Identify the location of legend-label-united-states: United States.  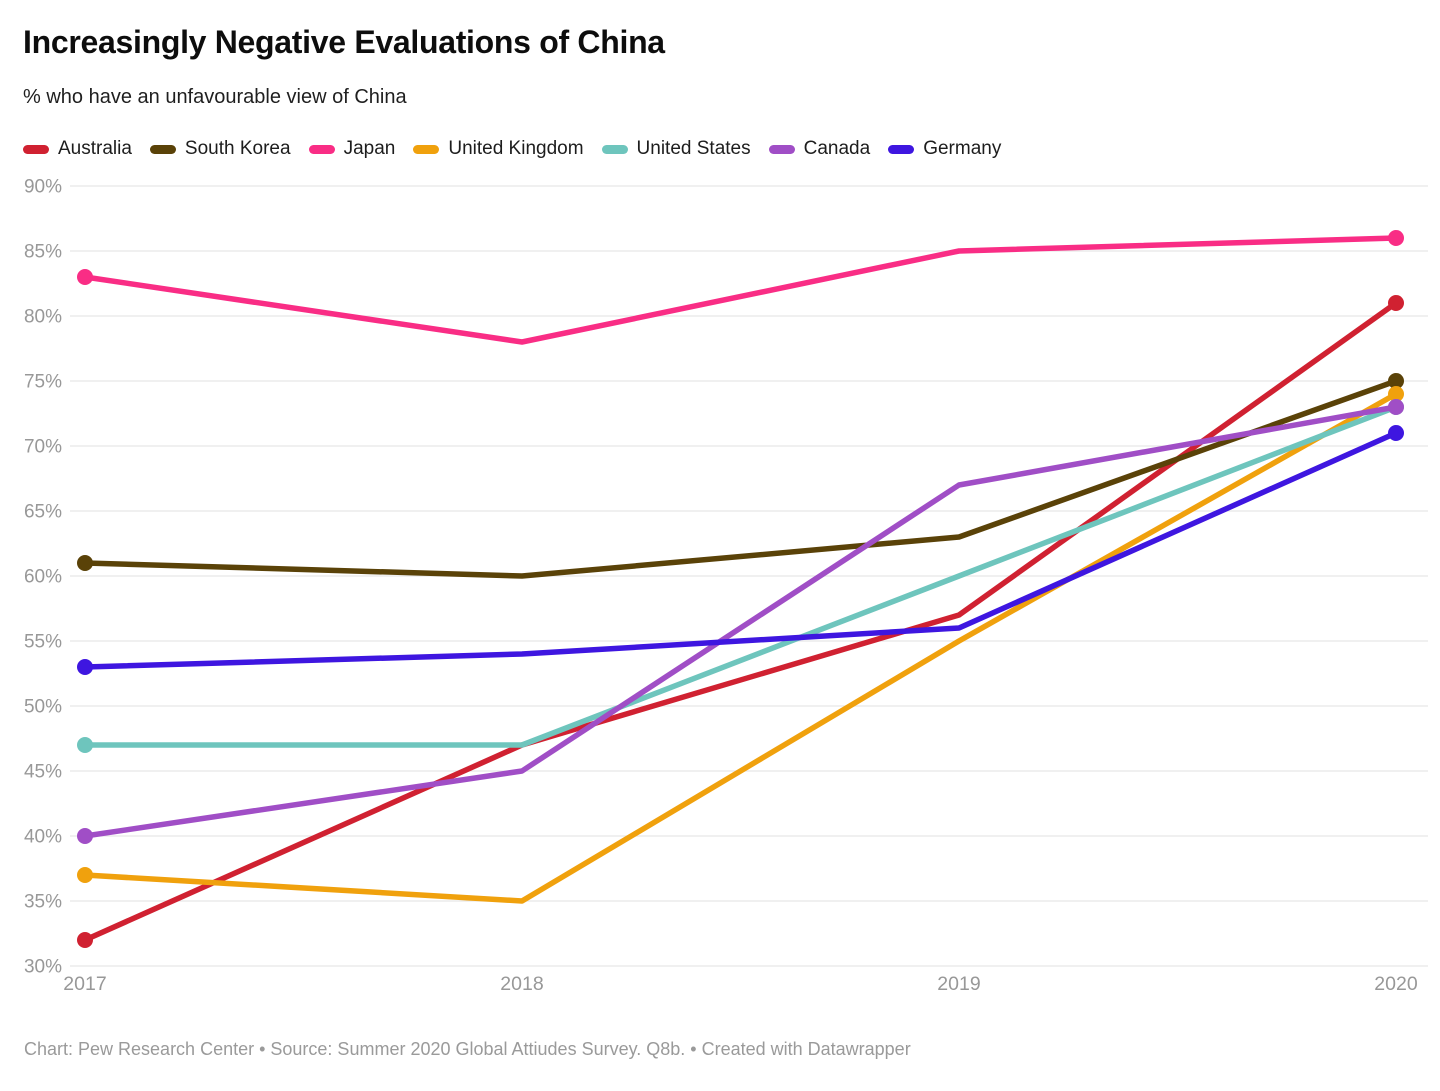
(693, 148).